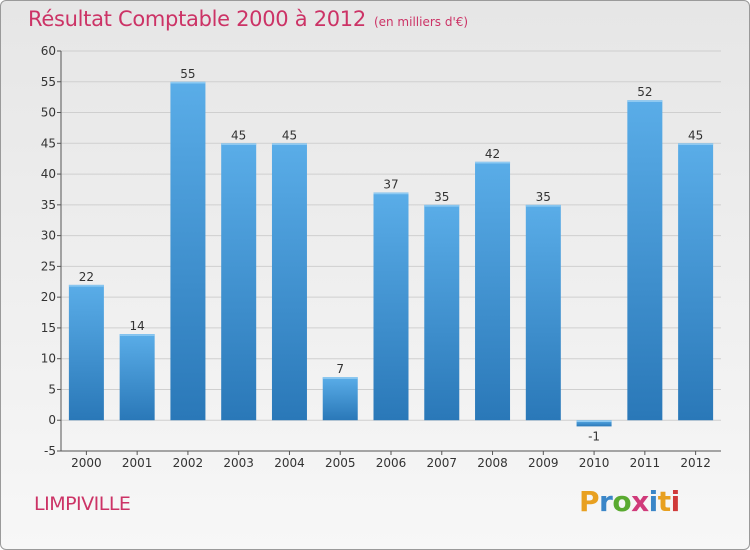 The width and height of the screenshot is (750, 550). What do you see at coordinates (640, 501) in the screenshot?
I see `logo-letter: x` at bounding box center [640, 501].